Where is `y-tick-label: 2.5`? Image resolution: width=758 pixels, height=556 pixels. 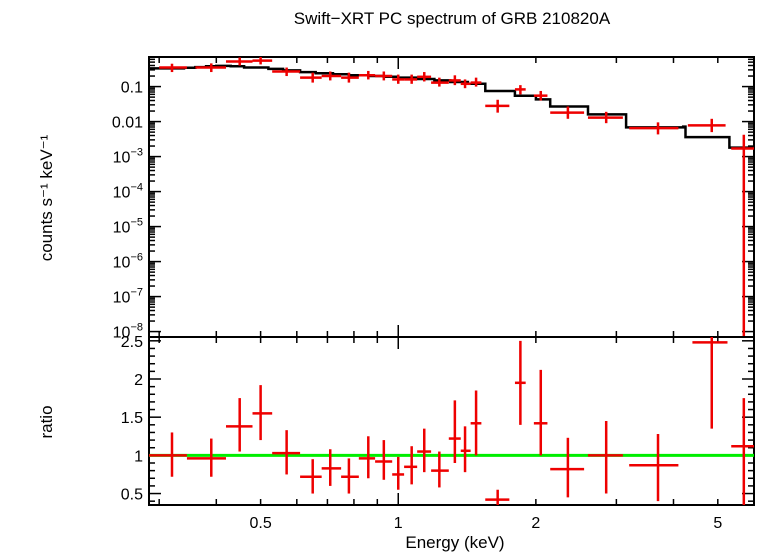 y-tick-label: 2.5 is located at coordinates (132, 342).